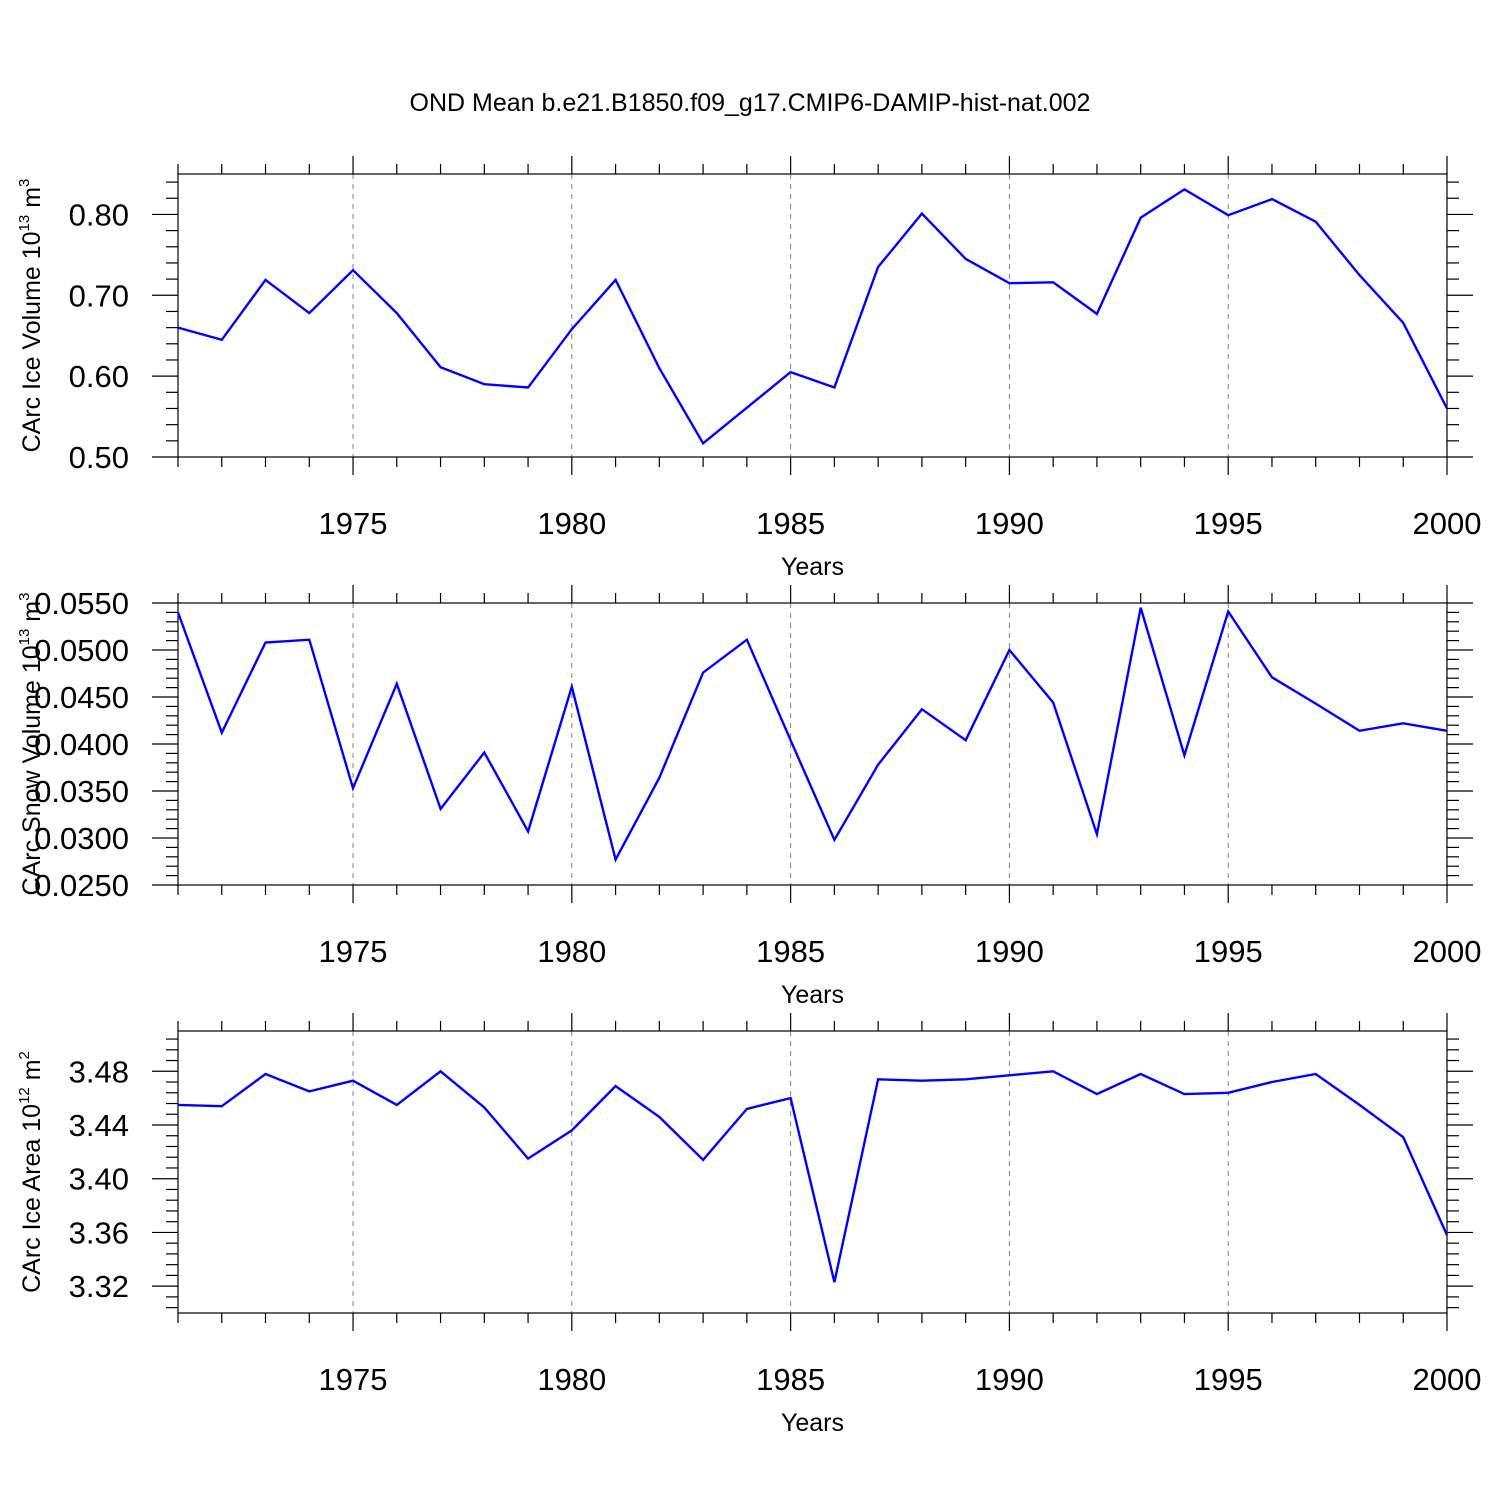 This screenshot has width=1500, height=1500. What do you see at coordinates (81, 697) in the screenshot?
I see `y-tick-label: 0.0450` at bounding box center [81, 697].